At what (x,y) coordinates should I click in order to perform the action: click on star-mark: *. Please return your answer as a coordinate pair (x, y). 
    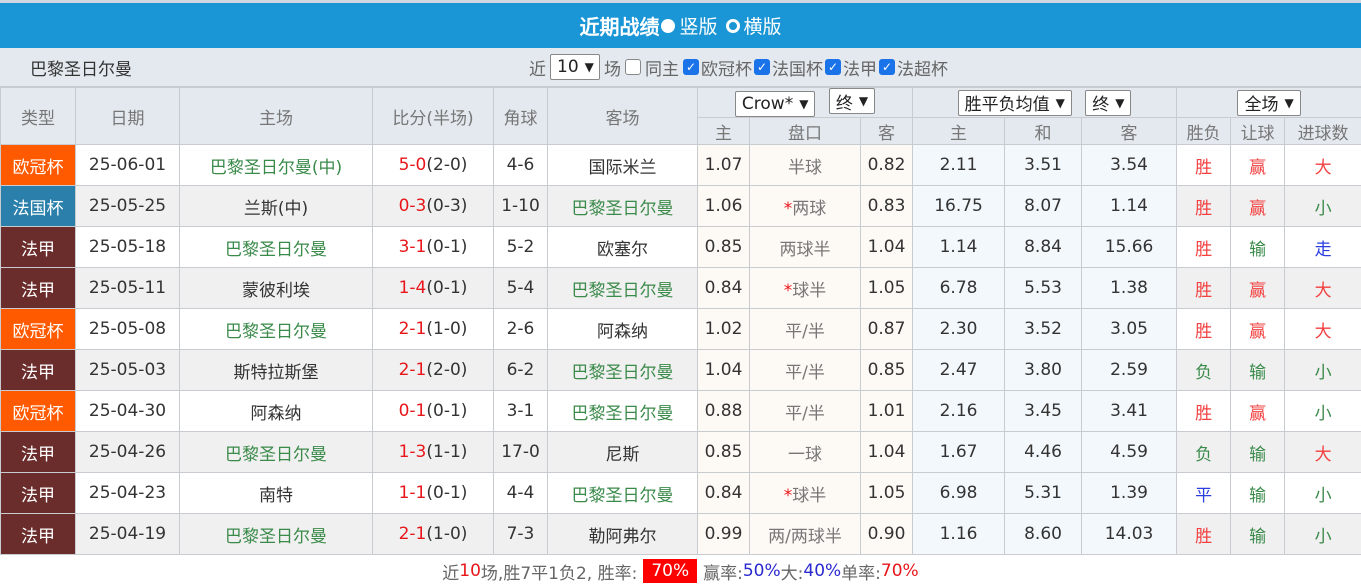
    Looking at the image, I should click on (788, 291).